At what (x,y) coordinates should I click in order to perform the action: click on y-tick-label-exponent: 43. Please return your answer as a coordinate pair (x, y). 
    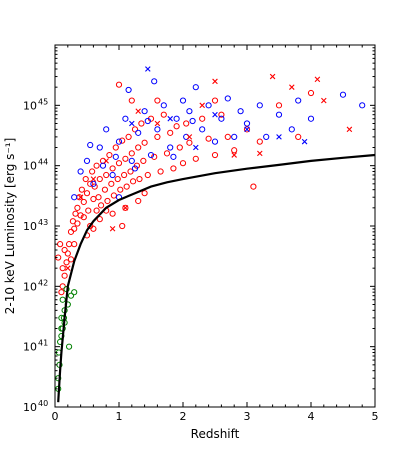
    Looking at the image, I should click on (43, 222).